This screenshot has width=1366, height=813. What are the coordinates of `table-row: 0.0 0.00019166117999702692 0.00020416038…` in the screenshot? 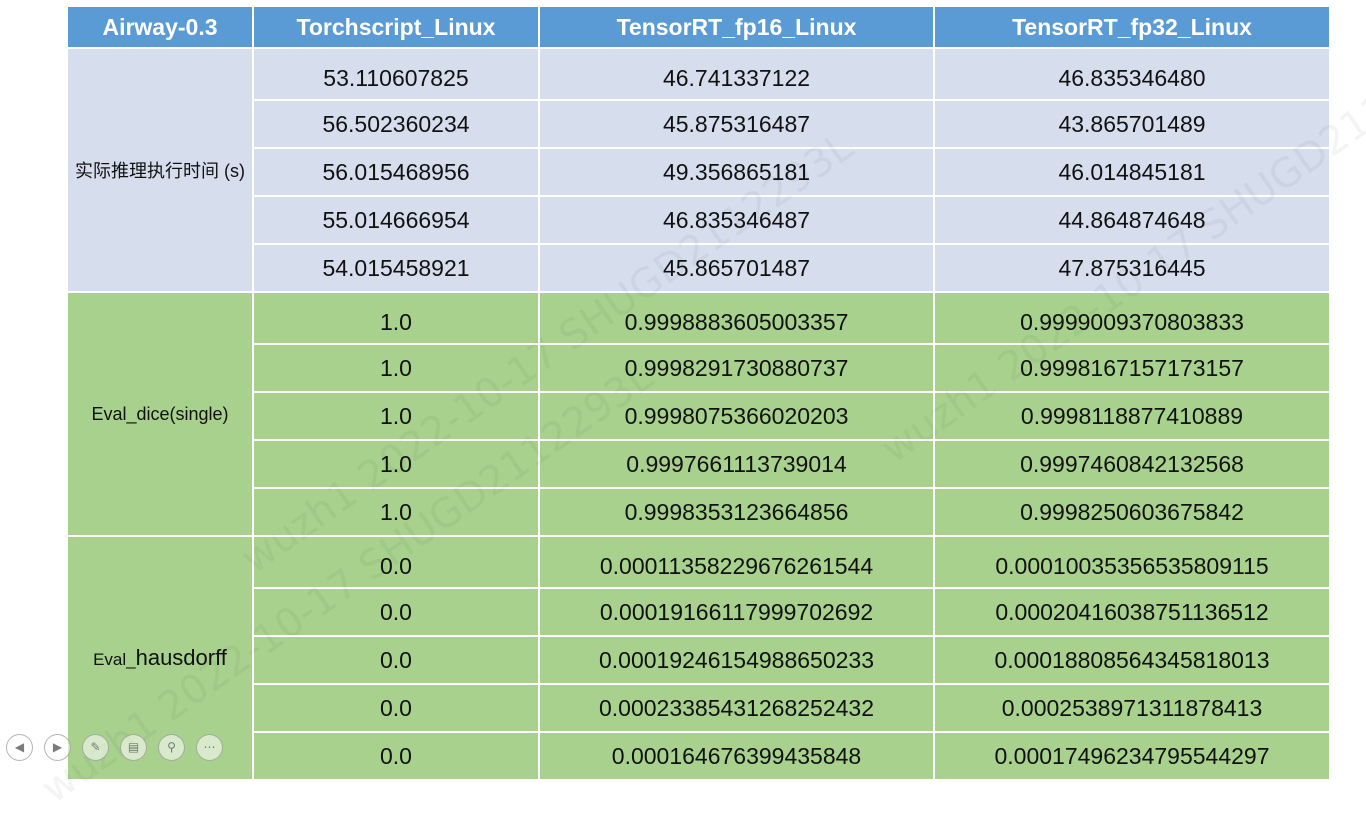 It's located at (699, 612).